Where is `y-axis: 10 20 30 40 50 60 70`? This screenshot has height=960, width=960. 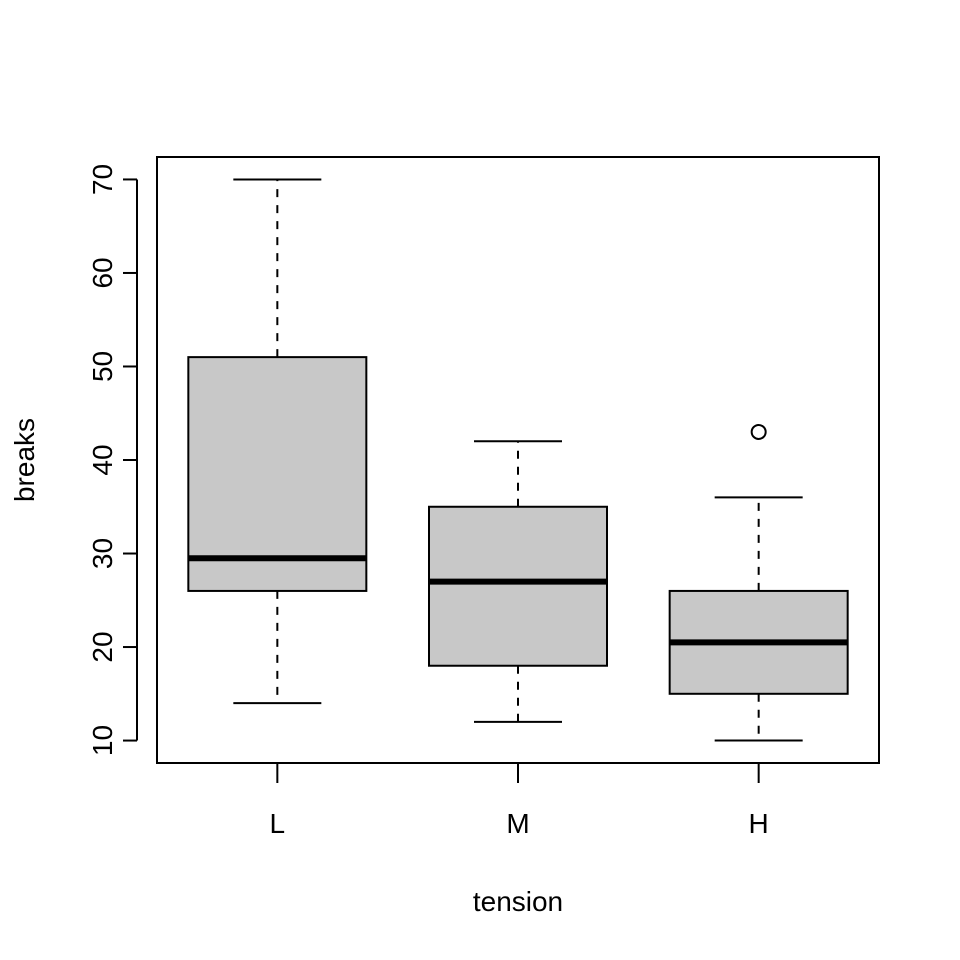
y-axis: 10 20 30 40 50 60 70 is located at coordinates (112, 460).